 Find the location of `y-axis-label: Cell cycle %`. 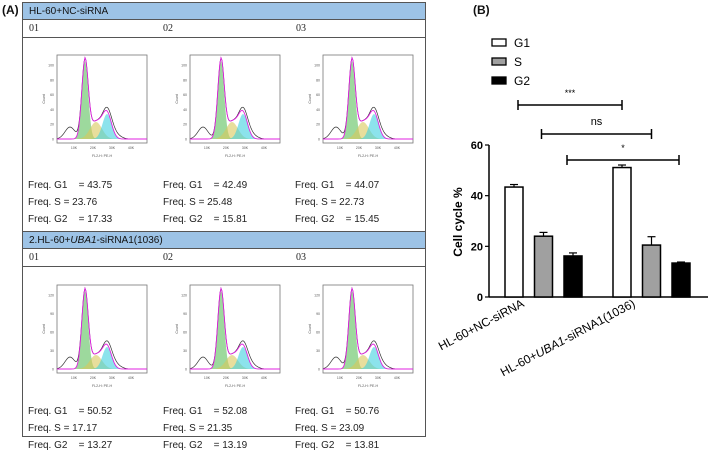

y-axis-label: Cell cycle % is located at coordinates (458, 222).